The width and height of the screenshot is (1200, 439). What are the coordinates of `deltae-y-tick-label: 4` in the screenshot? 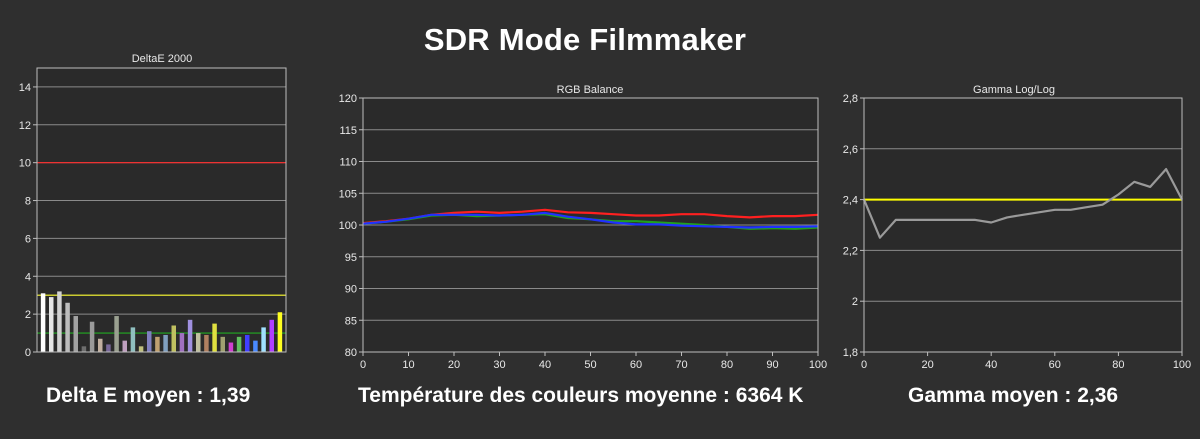 It's located at (28, 277).